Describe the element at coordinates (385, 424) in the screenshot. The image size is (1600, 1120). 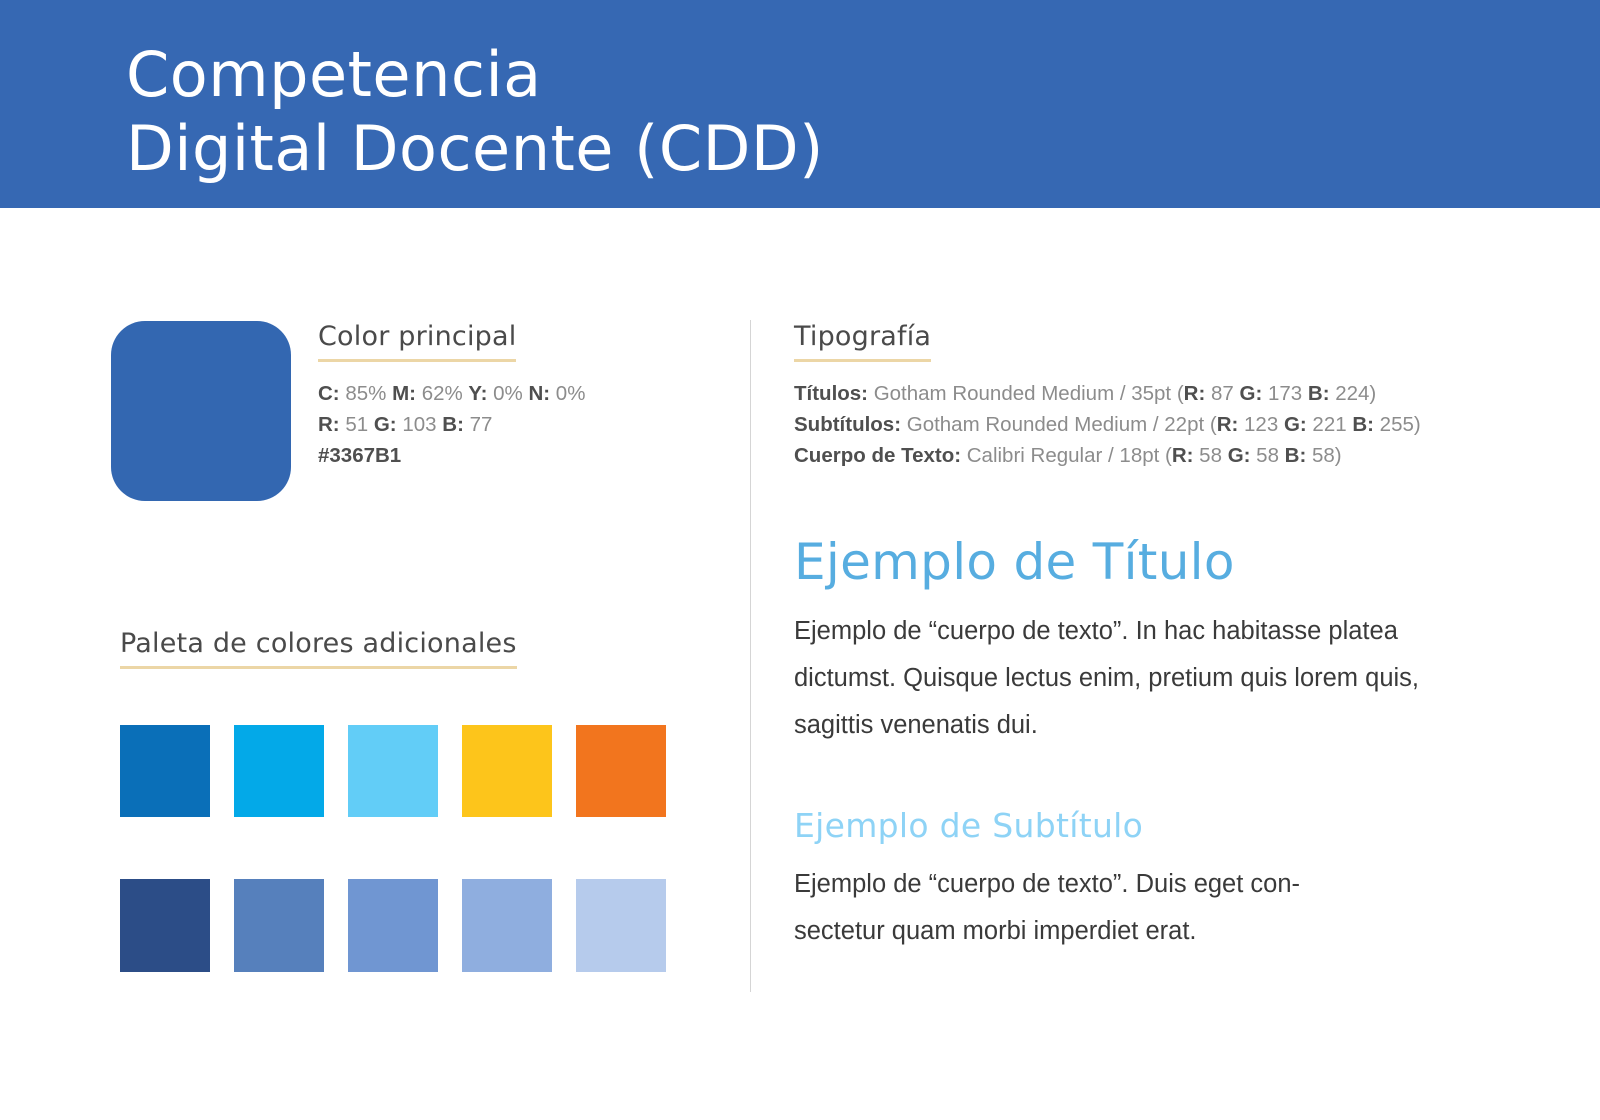
I see `rgb-g-label: G:` at that location.